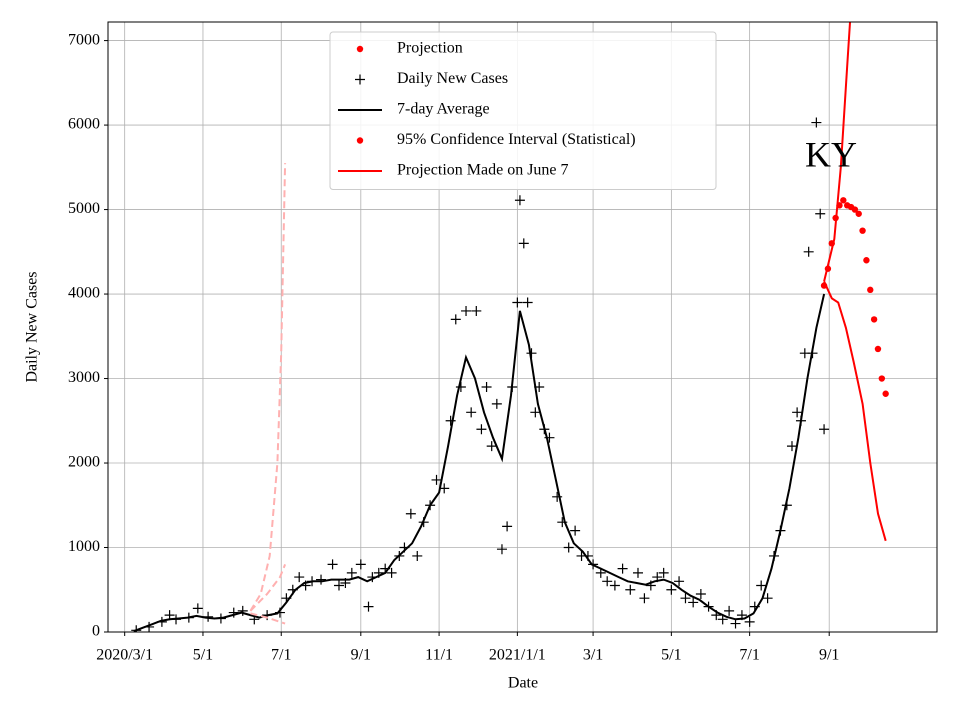 The image size is (960, 720). Describe the element at coordinates (439, 655) in the screenshot. I see `x-tick-label: 11/1` at that location.